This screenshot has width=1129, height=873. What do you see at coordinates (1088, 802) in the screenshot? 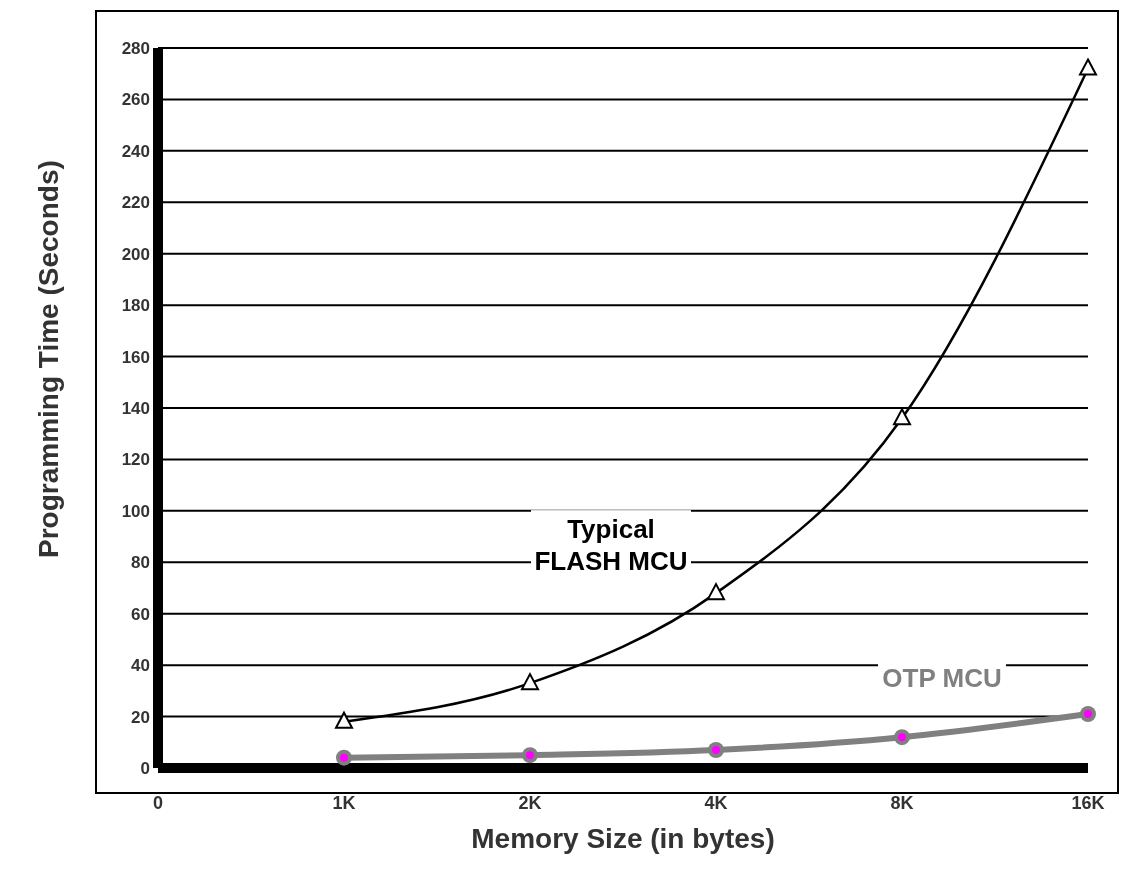
I see `x-tick-label: 16K` at bounding box center [1088, 802].